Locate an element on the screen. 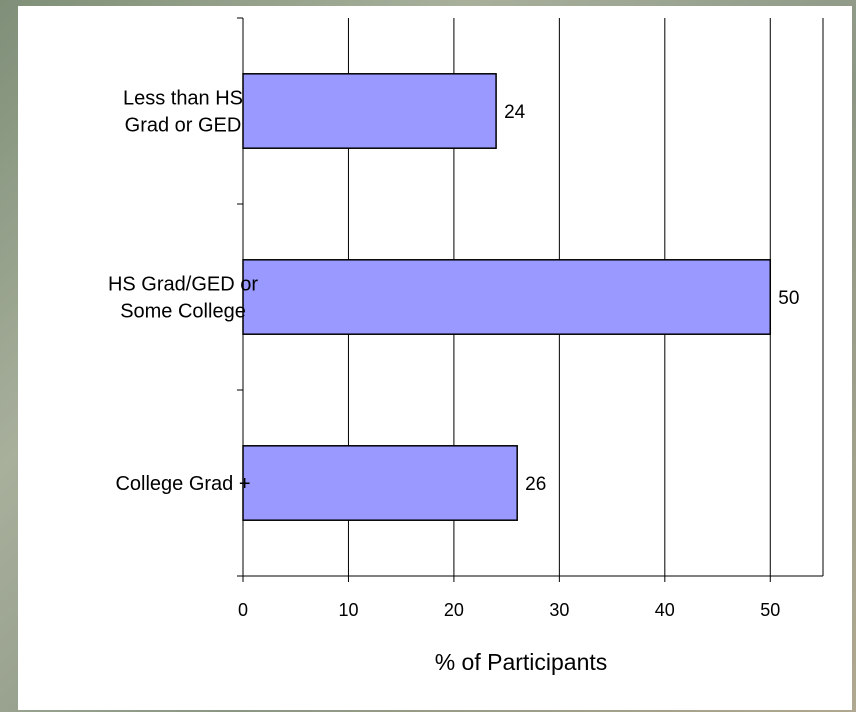 This screenshot has width=856, height=712. data-label: 26 is located at coordinates (535, 484).